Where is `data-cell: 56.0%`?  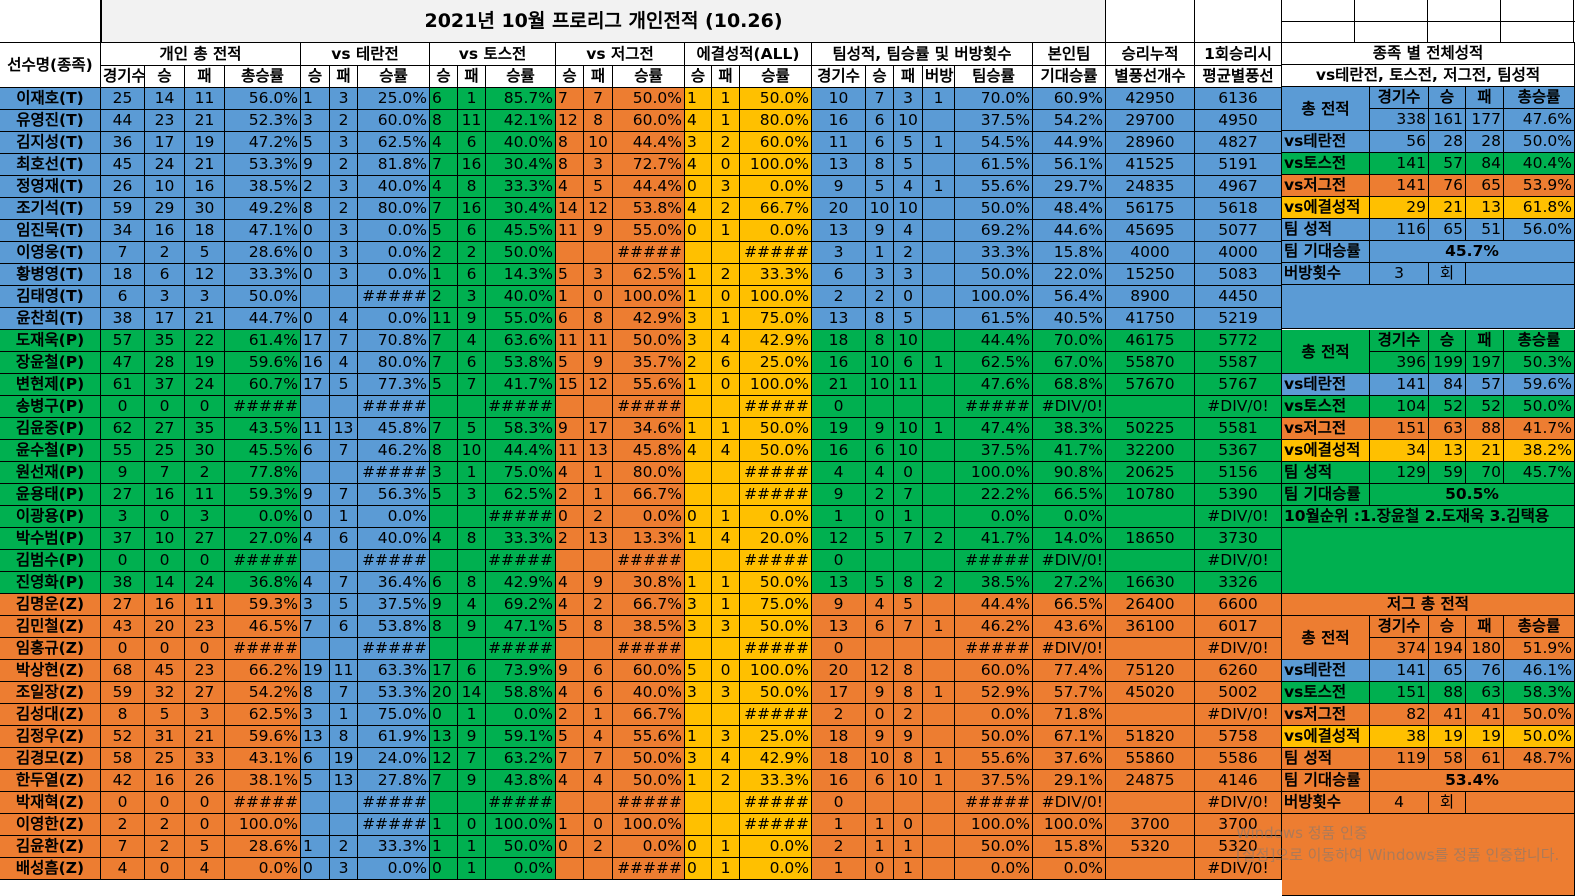 data-cell: 56.0% is located at coordinates (263, 99).